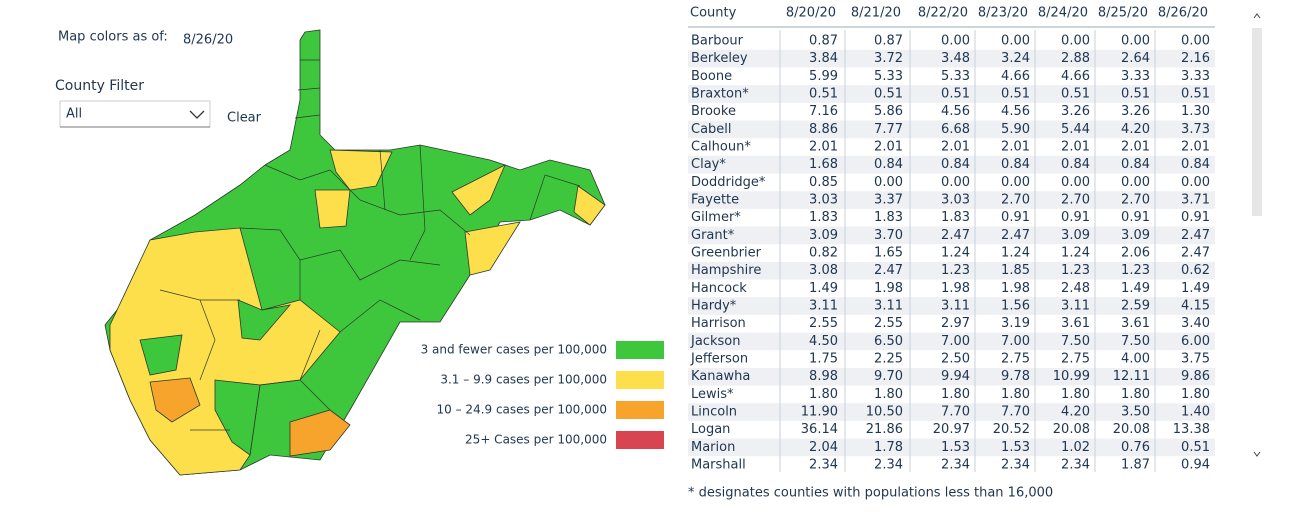  Describe the element at coordinates (728, 182) in the screenshot. I see `county-name: Doddridge*` at that location.